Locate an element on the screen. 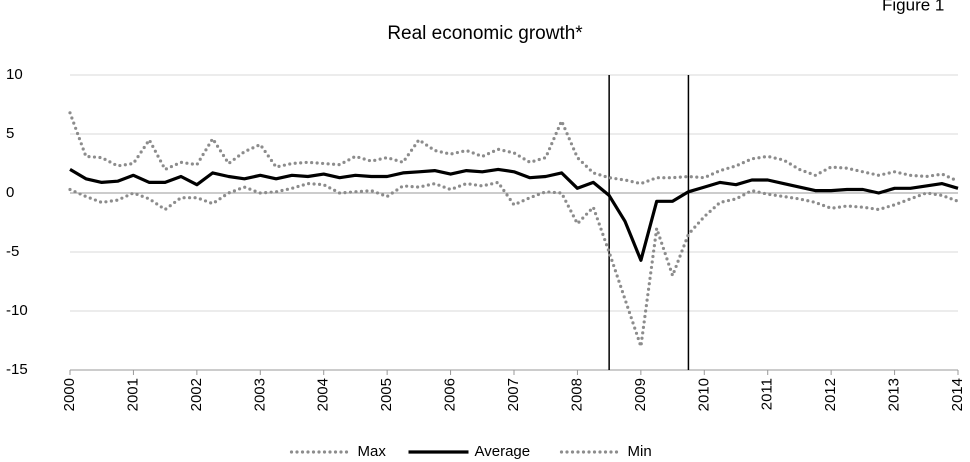 The image size is (970, 462). y-tick-label: -15 is located at coordinates (17, 369).